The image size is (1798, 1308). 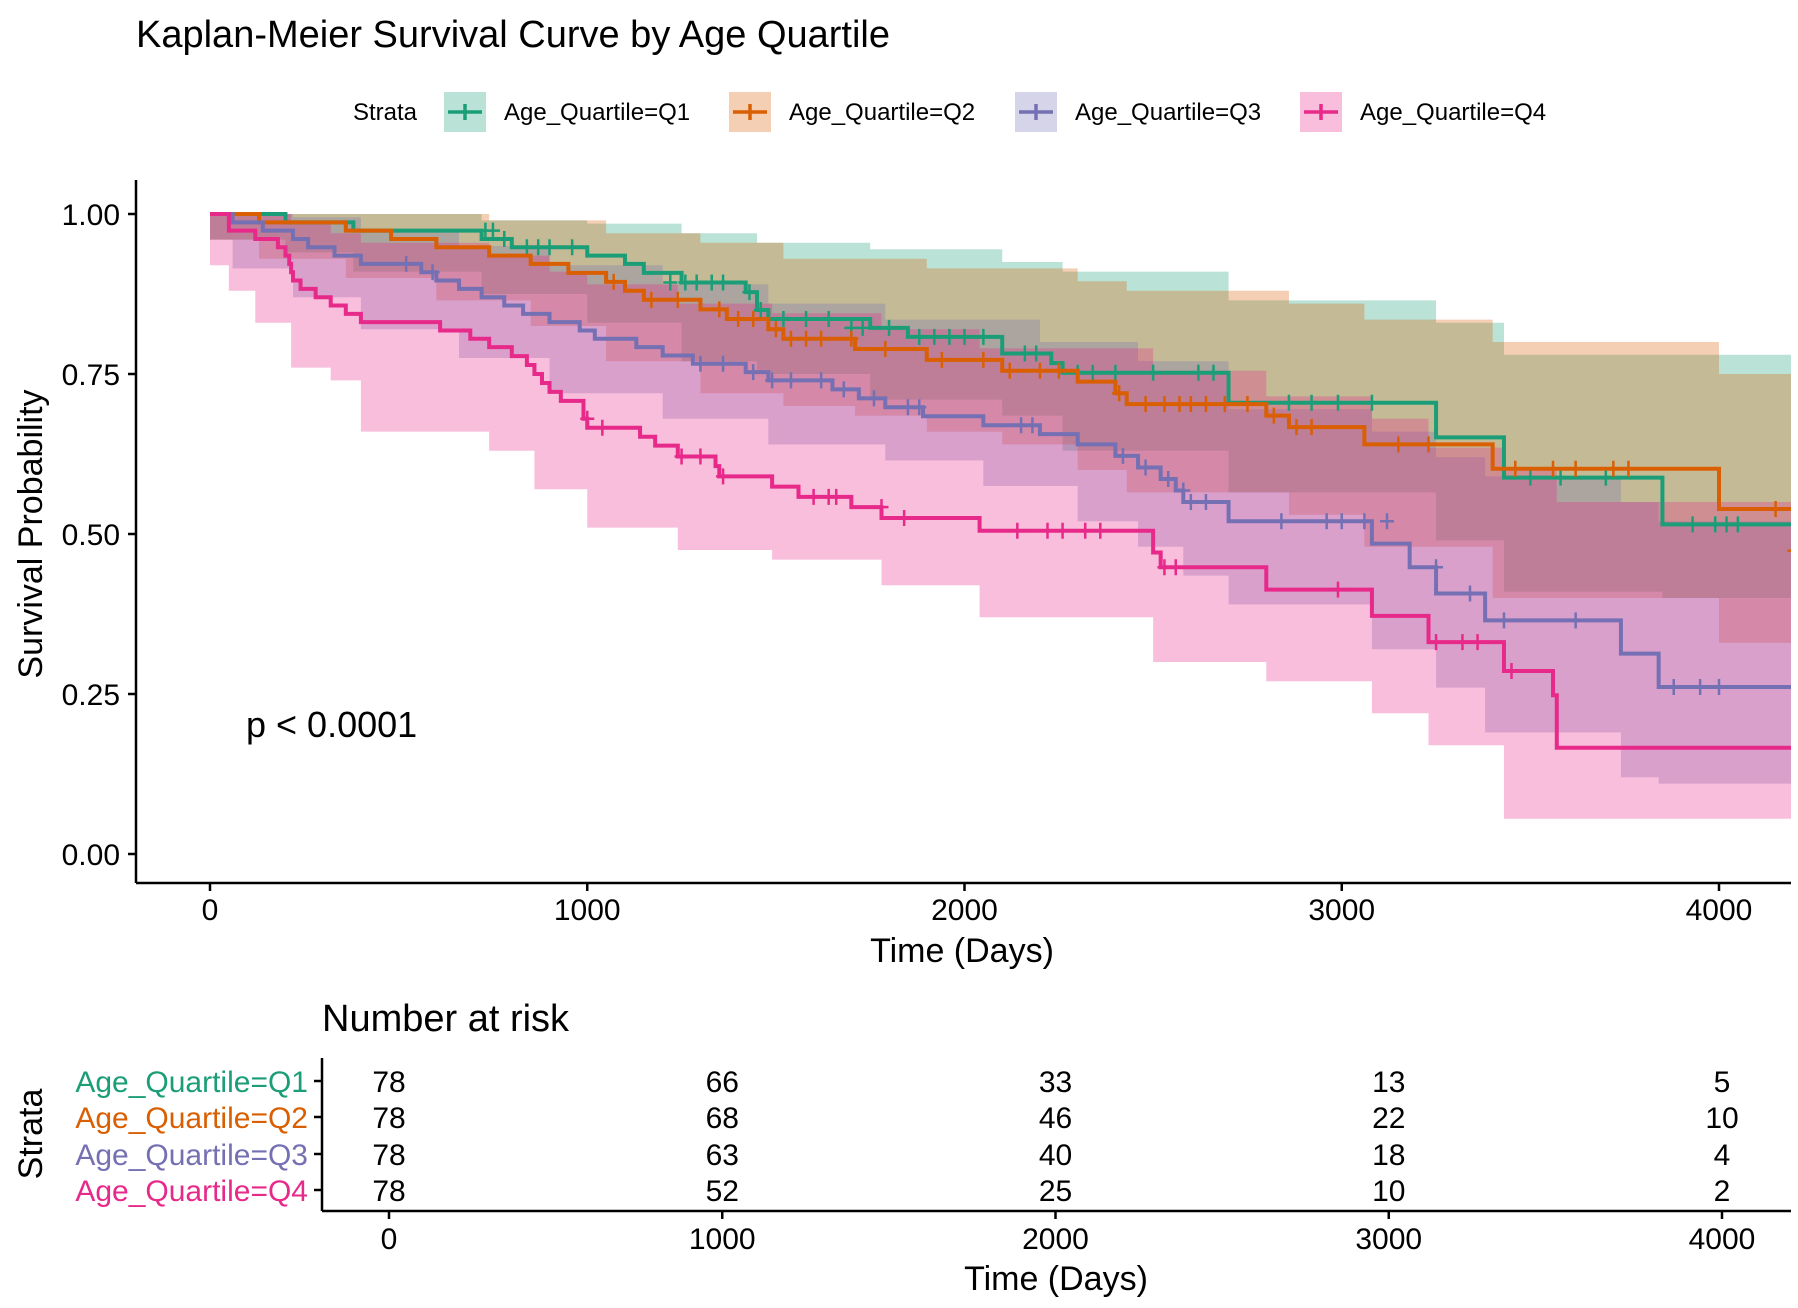 What do you see at coordinates (191, 1118) in the screenshot?
I see `risk-row-label: Age_Quartile=Q2` at bounding box center [191, 1118].